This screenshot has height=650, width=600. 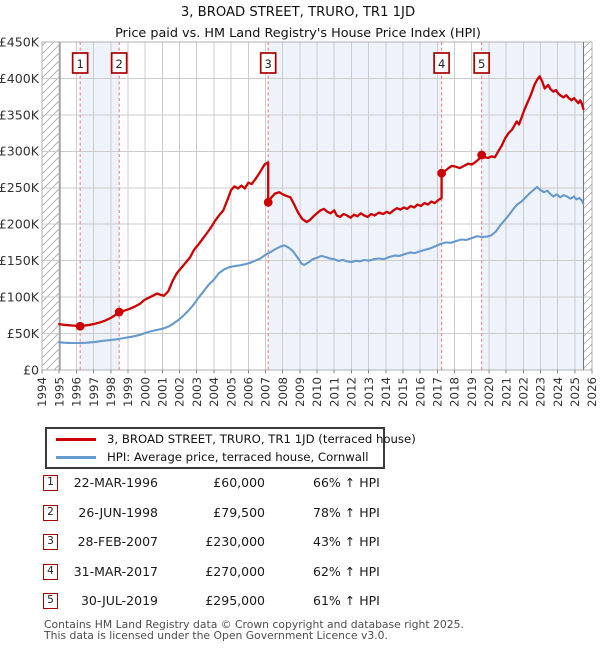 I want to click on sale-price: £60,000, so click(x=239, y=482).